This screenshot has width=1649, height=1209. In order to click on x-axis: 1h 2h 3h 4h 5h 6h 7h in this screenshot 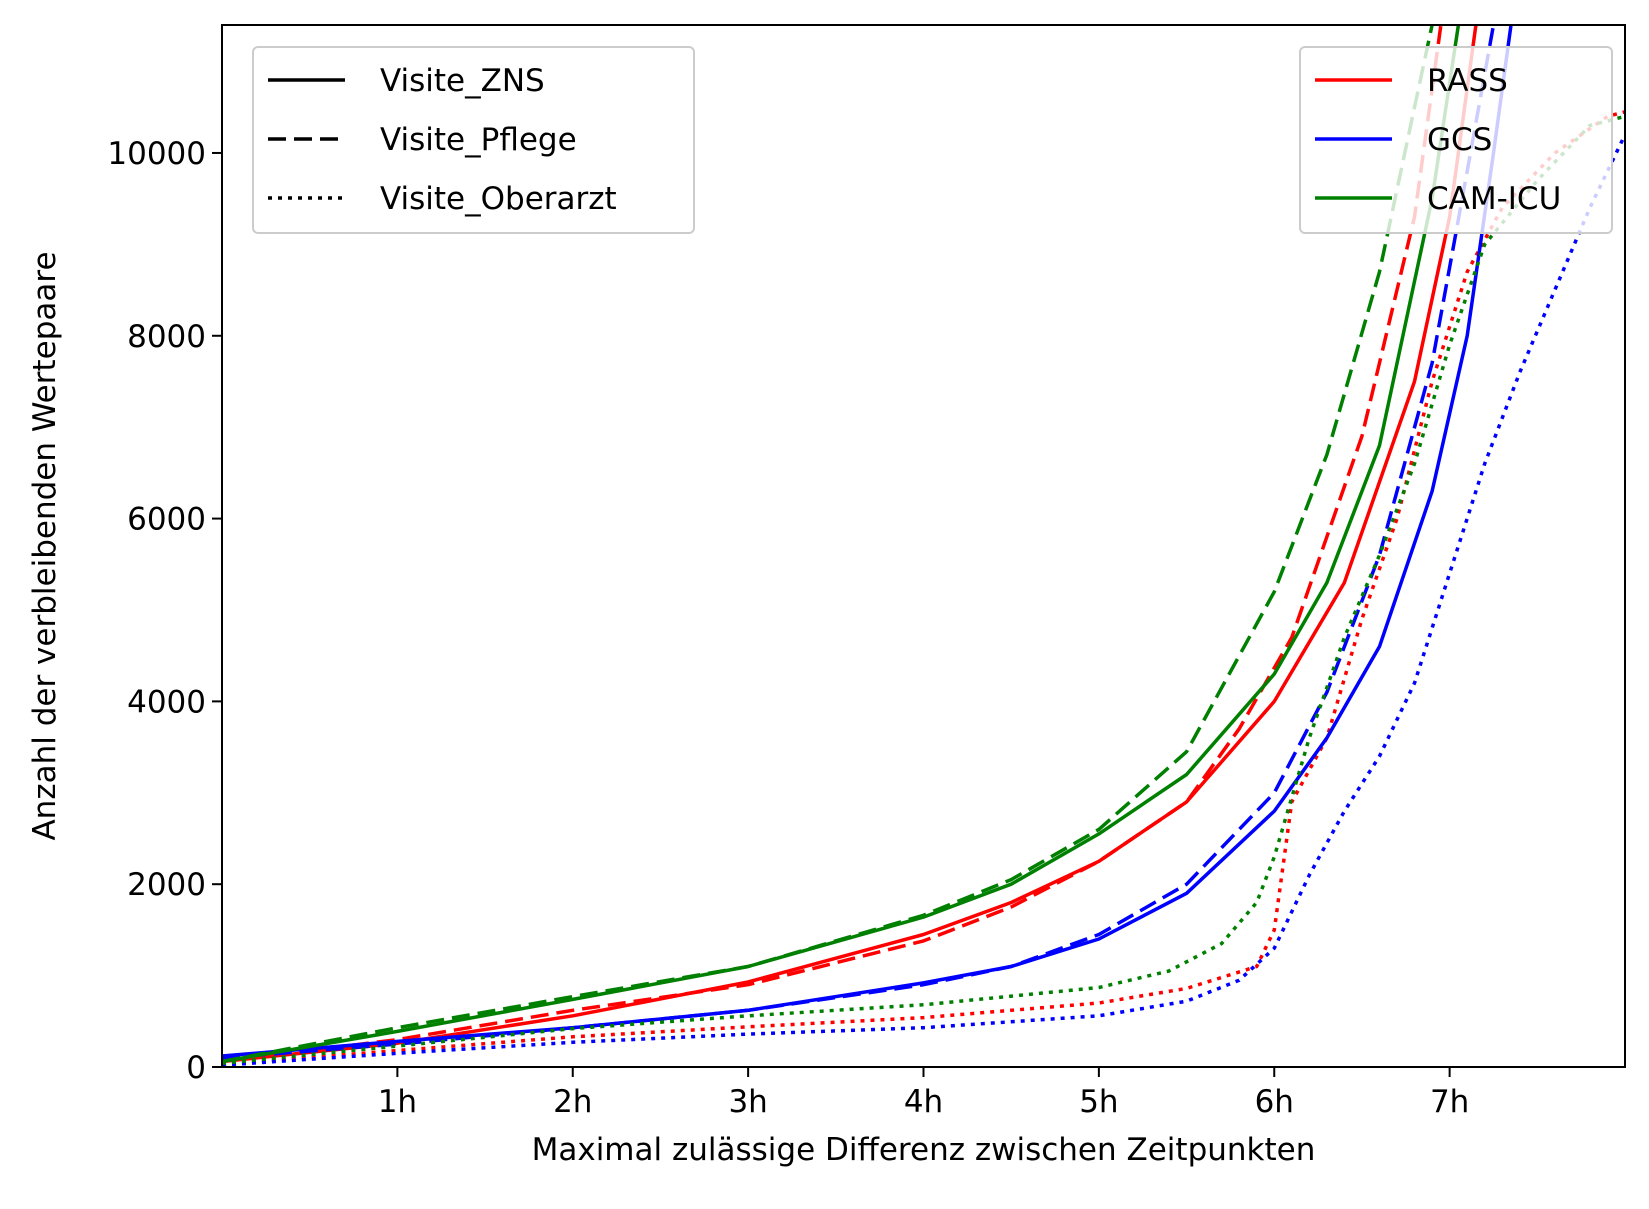, I will do `click(923, 1093)`.